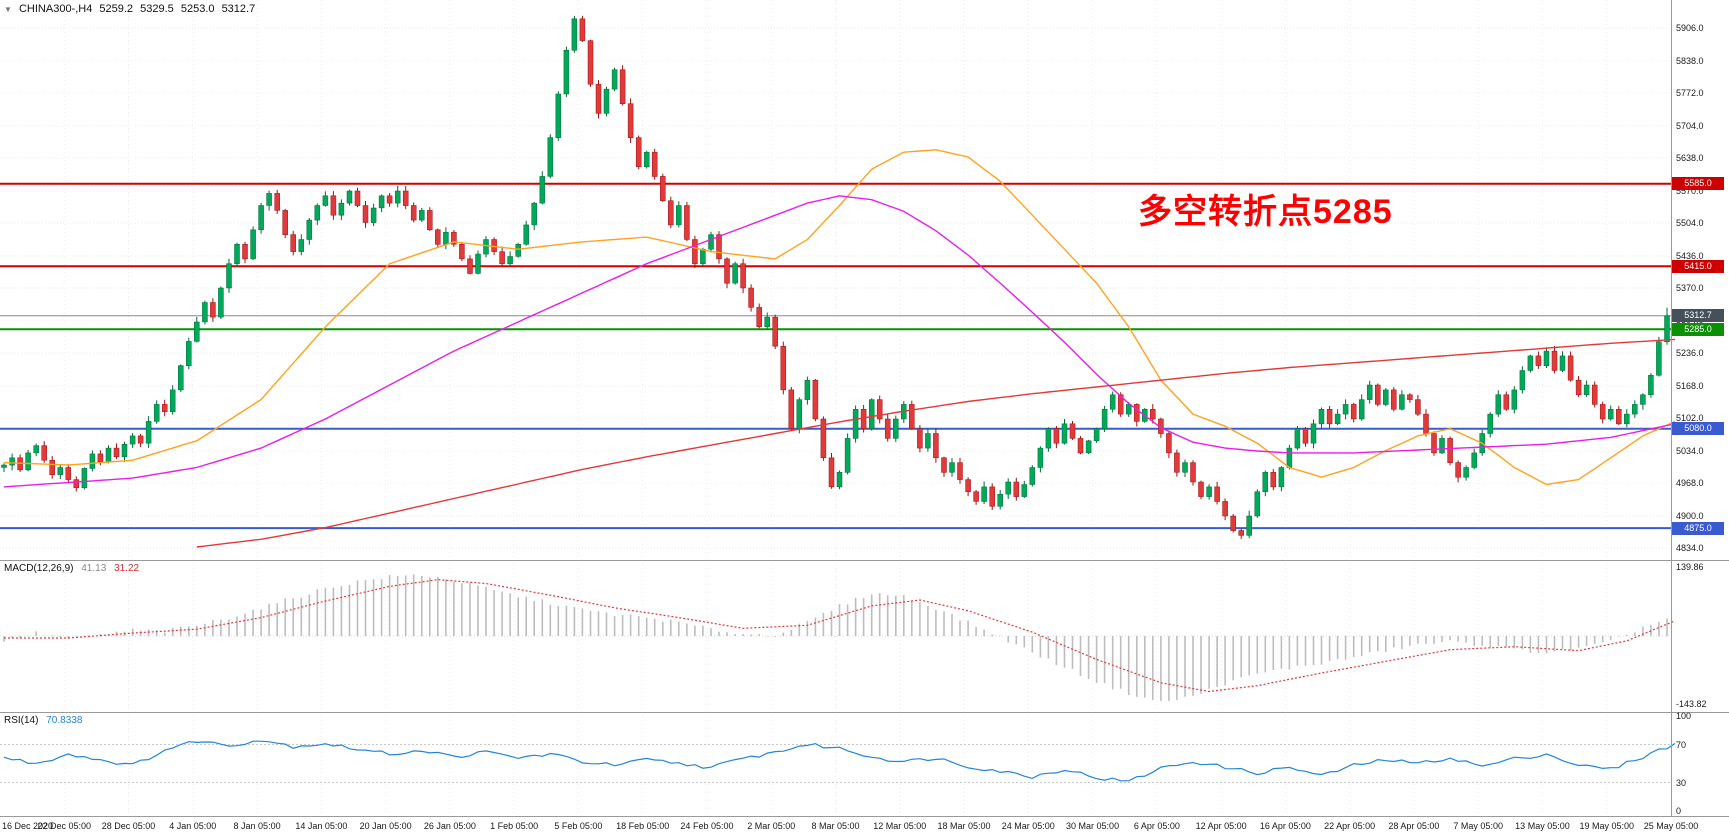 The width and height of the screenshot is (1729, 839). I want to click on price-axis-label: 4900.0, so click(1690, 515).